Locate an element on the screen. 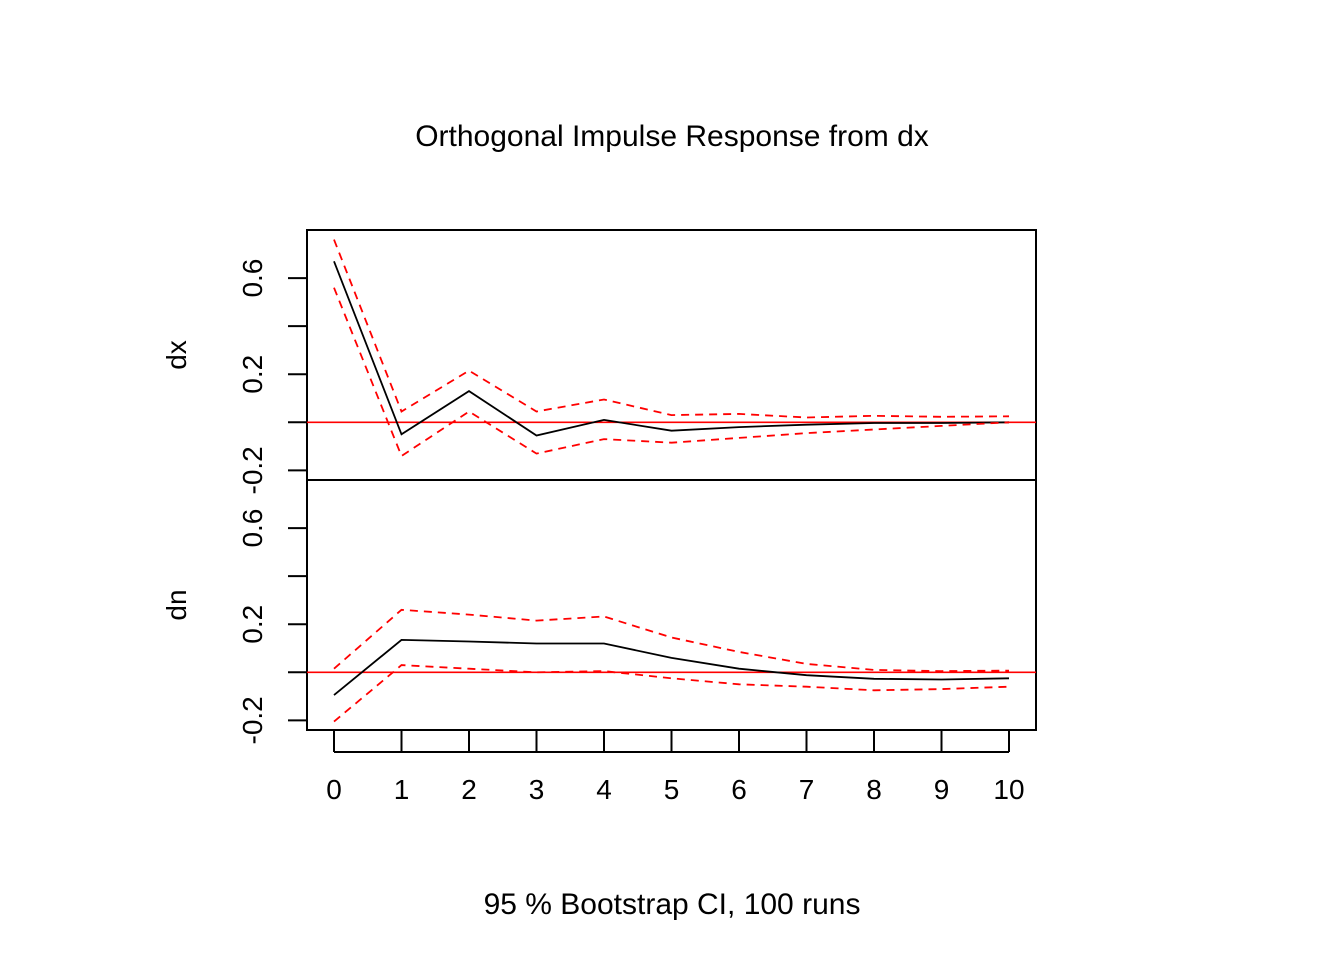  panel-ylabel: dn is located at coordinates (176, 604).